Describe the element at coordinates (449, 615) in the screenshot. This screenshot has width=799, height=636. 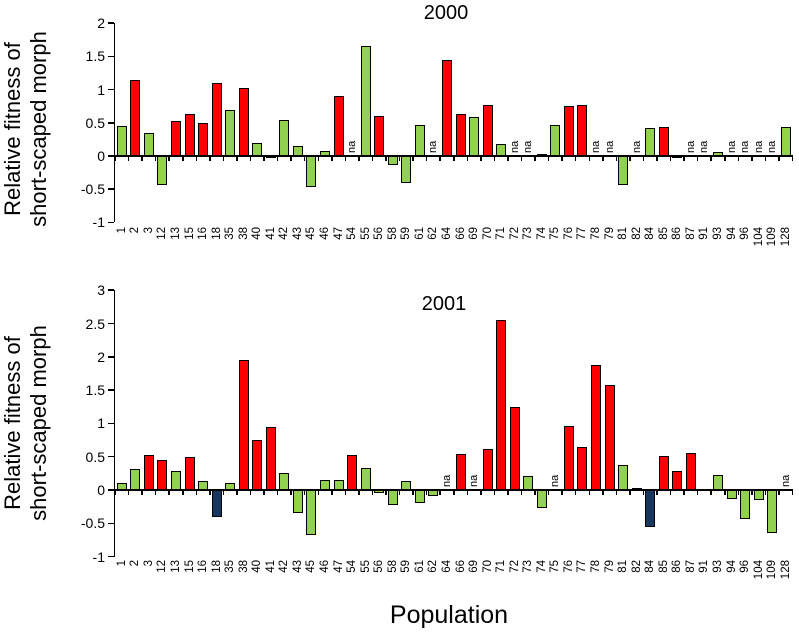
I see `x-axis-title: Population` at that location.